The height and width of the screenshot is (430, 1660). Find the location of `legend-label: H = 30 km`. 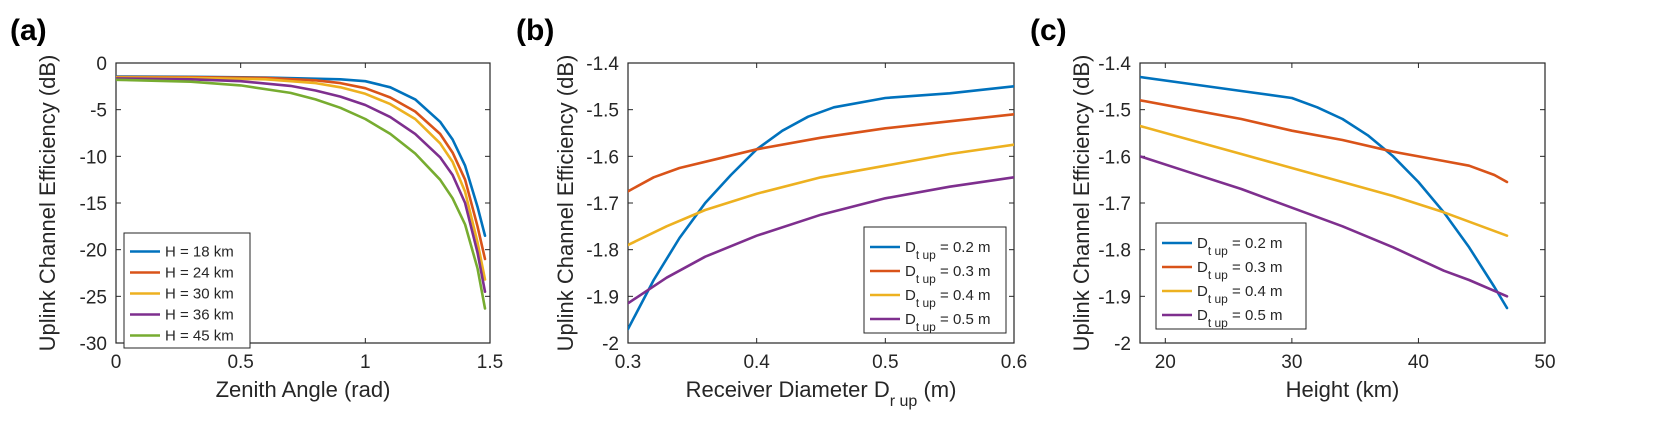

legend-label: H = 30 km is located at coordinates (199, 294).